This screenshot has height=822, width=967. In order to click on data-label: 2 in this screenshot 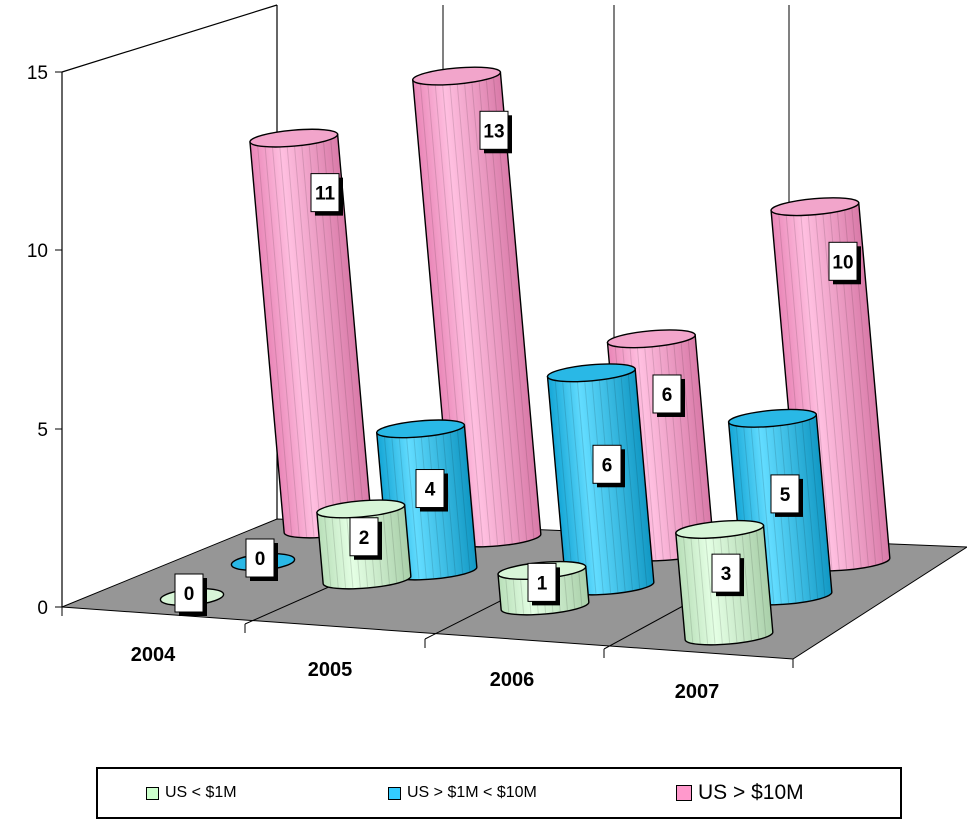, I will do `click(365, 538)`.